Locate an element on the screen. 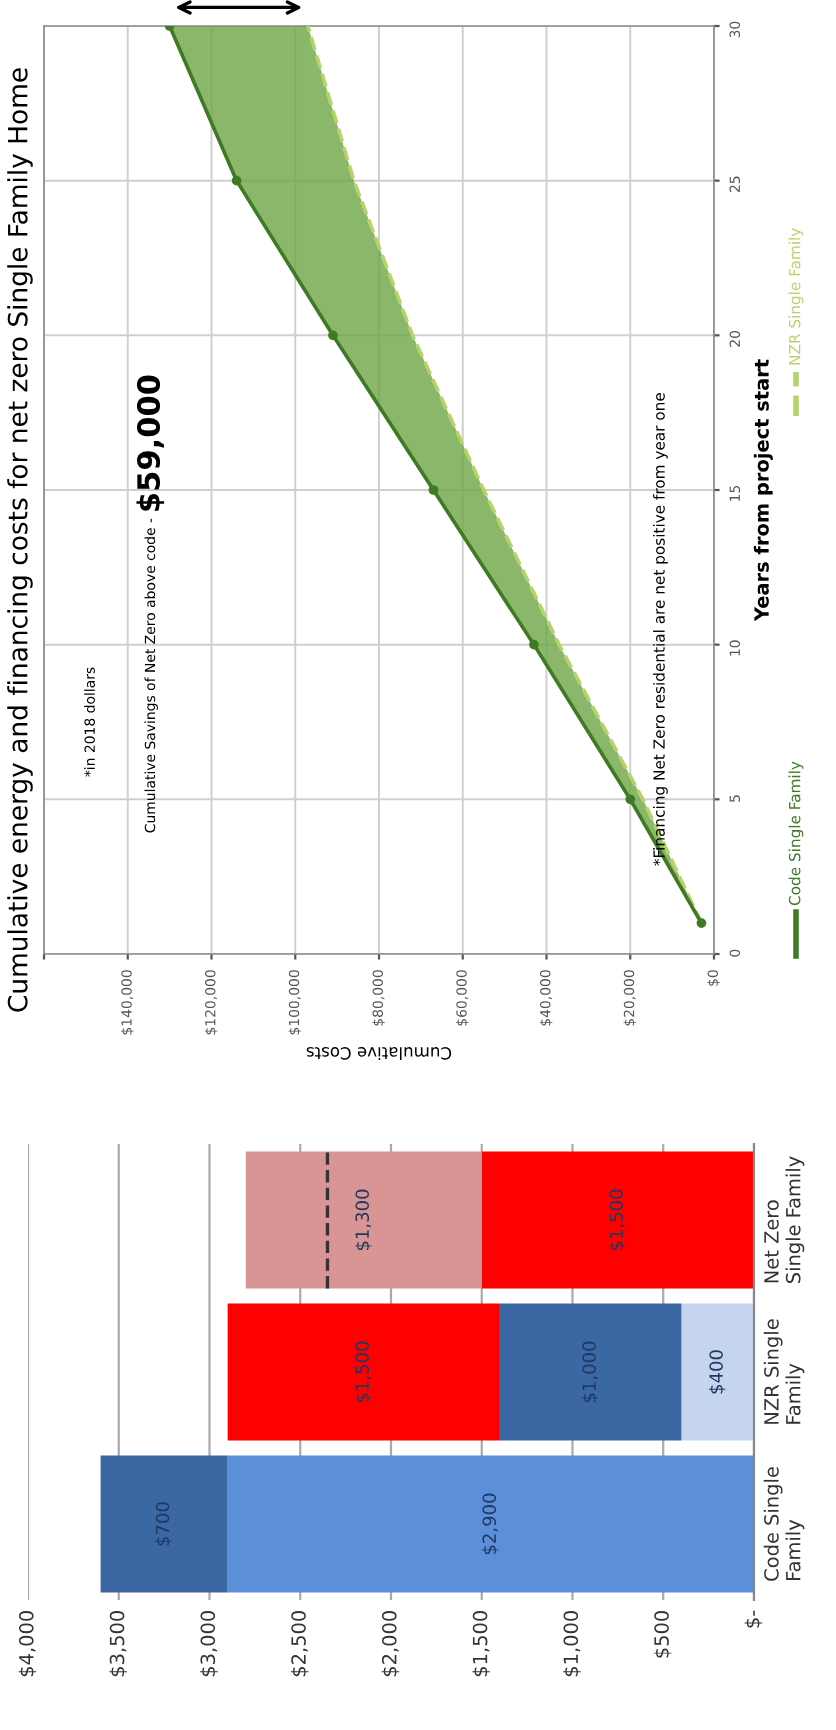 The height and width of the screenshot is (1730, 836). x-tick-label: $3,500 is located at coordinates (118, 1644).